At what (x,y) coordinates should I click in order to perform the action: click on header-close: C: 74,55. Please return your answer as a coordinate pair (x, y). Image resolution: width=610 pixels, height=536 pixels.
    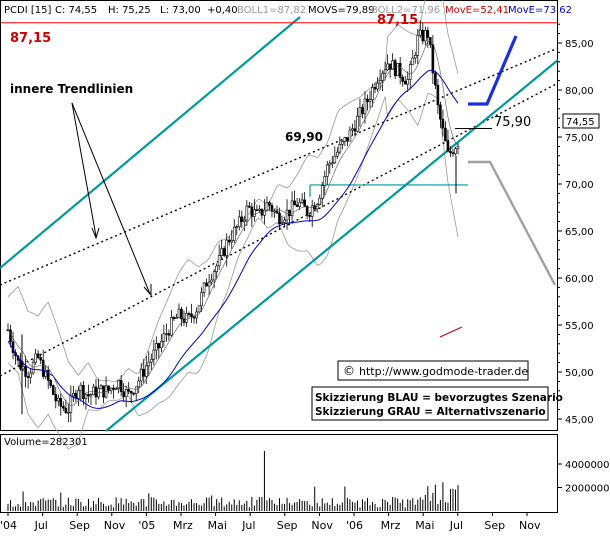
    Looking at the image, I should click on (76, 10).